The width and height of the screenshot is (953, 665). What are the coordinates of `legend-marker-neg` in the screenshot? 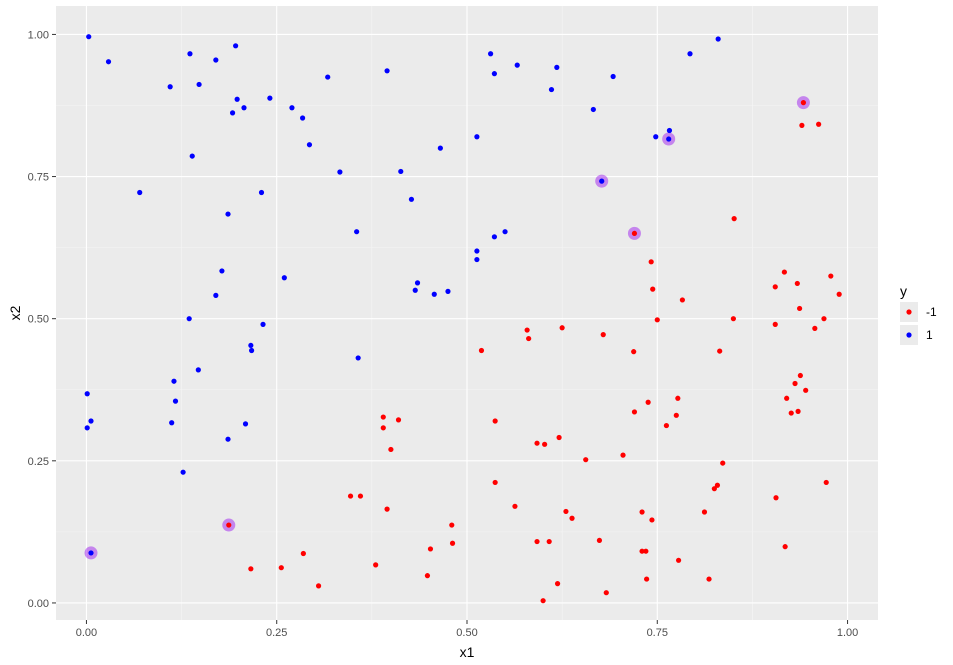 It's located at (909, 312).